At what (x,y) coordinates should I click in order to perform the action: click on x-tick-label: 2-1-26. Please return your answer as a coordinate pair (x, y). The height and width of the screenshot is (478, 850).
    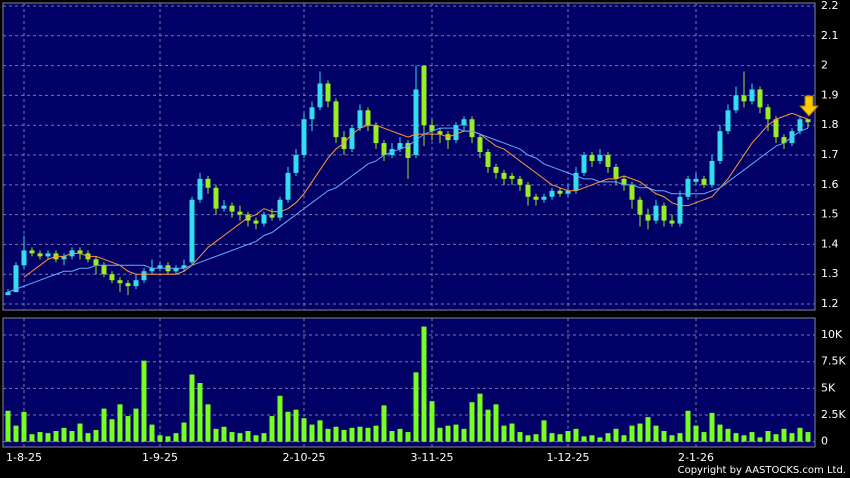
    Looking at the image, I should click on (696, 457).